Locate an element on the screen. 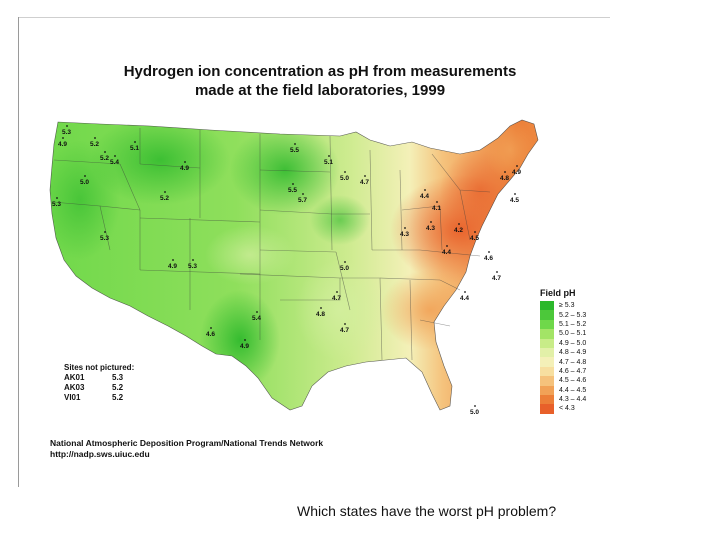  site-value-label: 4.8 is located at coordinates (320, 314).